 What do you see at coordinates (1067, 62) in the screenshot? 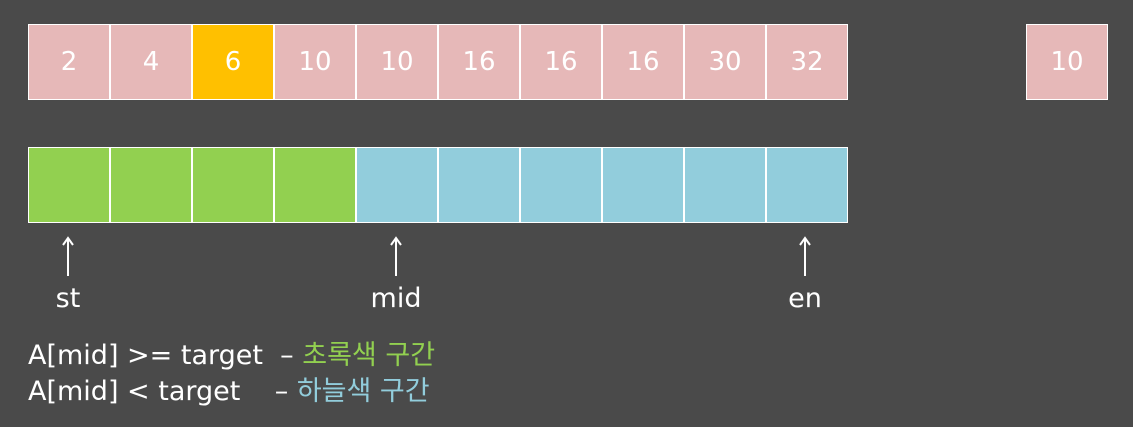
I see `target-value-cell: 10` at bounding box center [1067, 62].